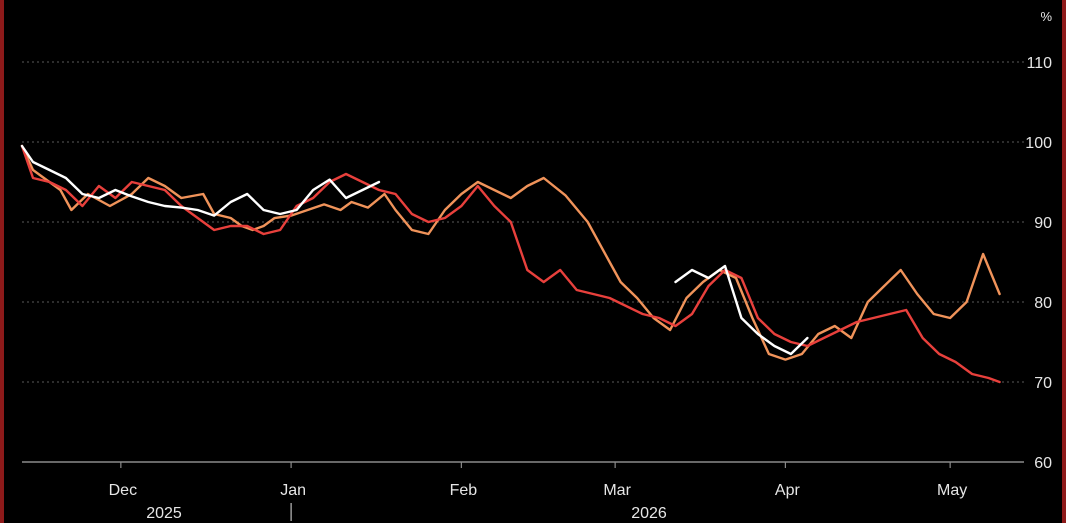  I want to click on x-tick-label: Mar, so click(617, 490).